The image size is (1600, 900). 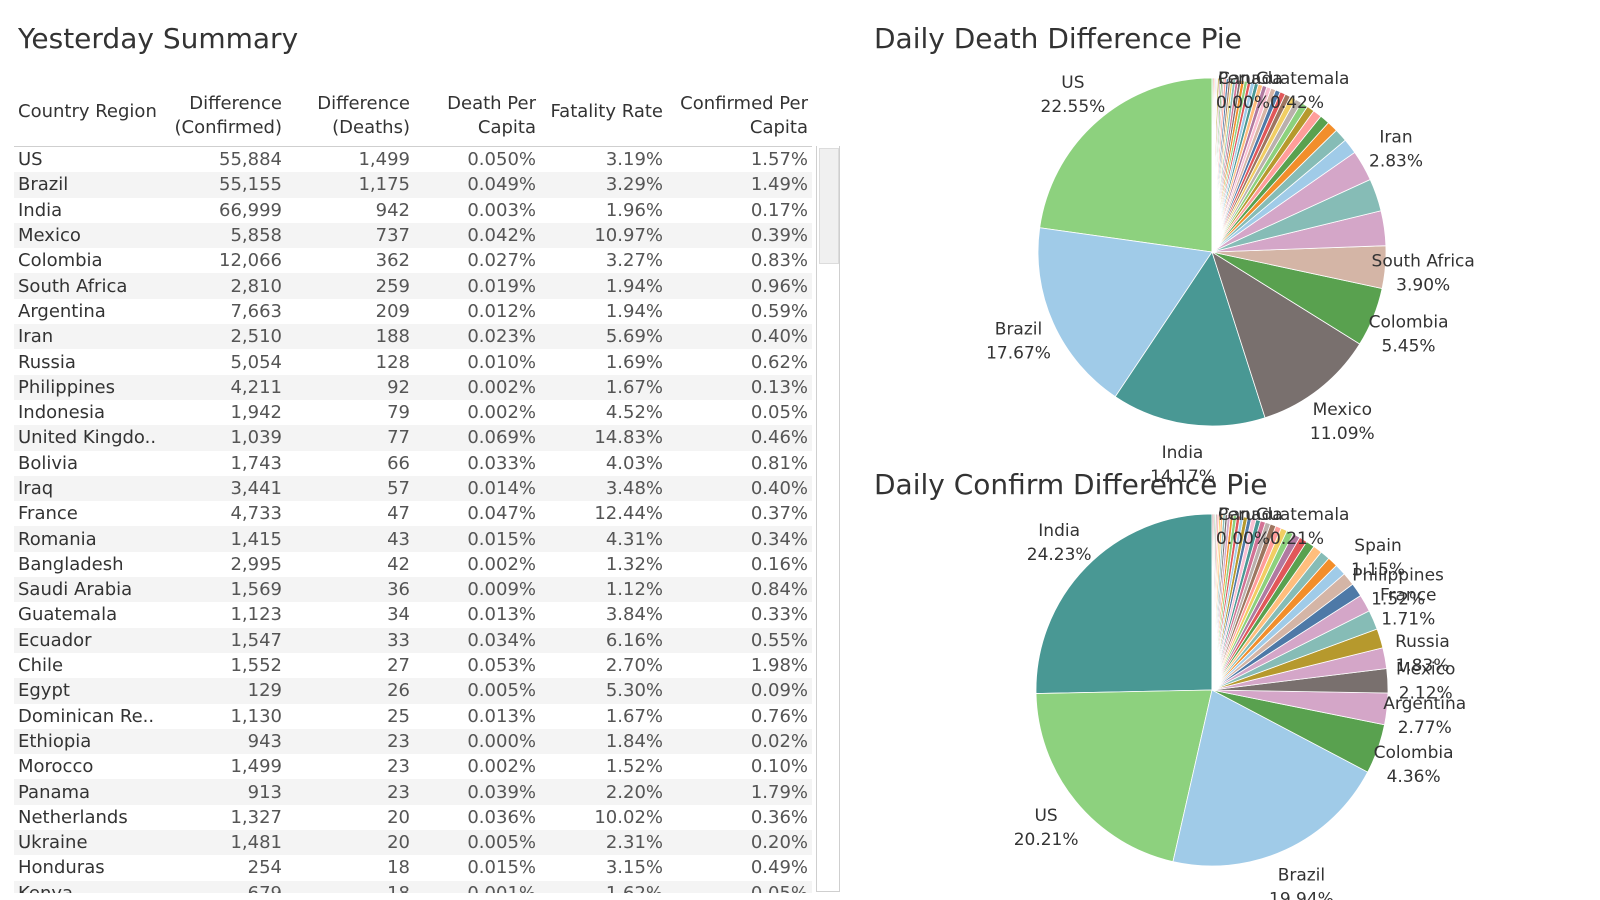 I want to click on table-row: United Kingdo.. 1,039 77 0.069% 14.83% 0.46%, so click(x=413, y=438).